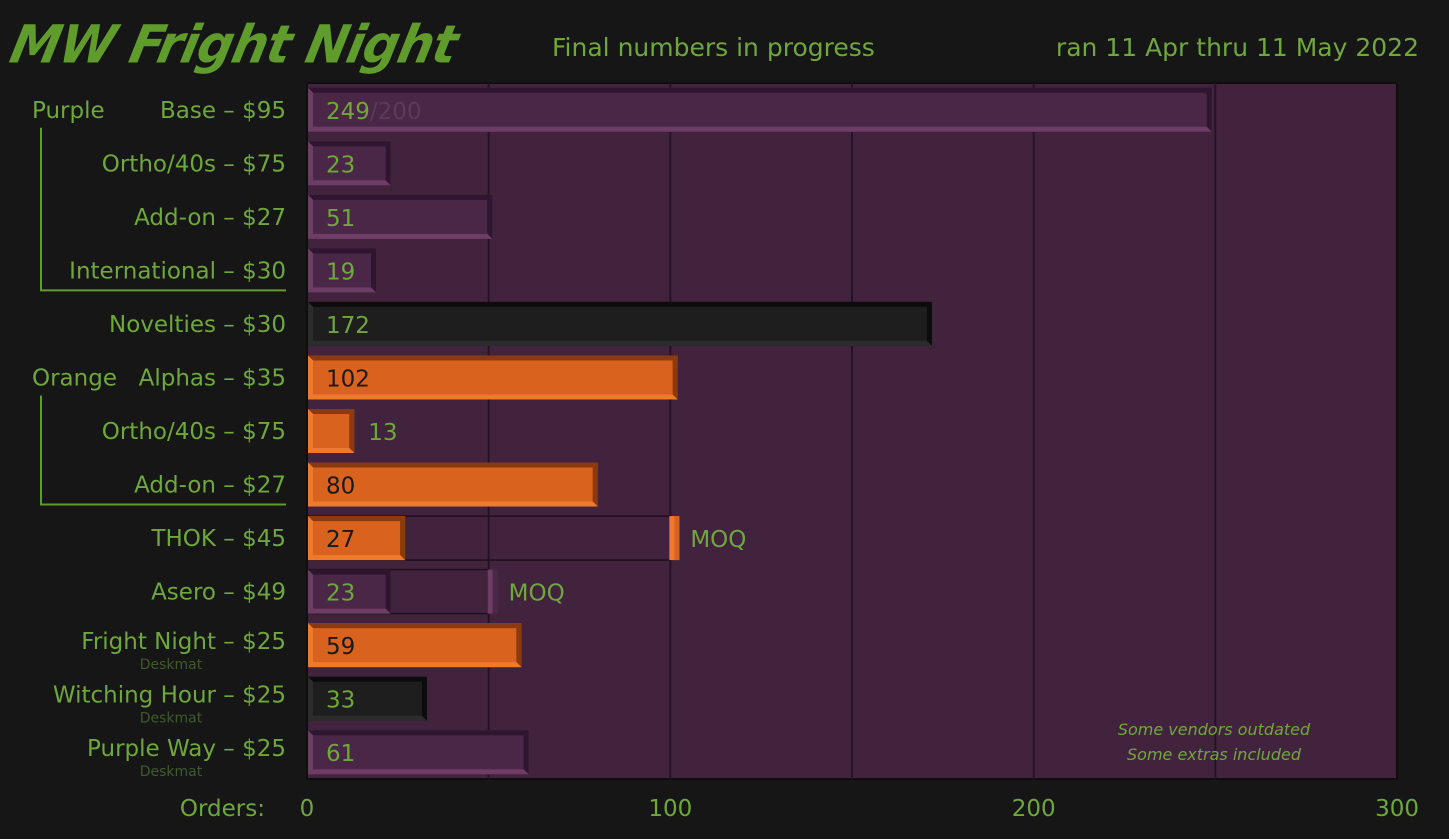 This screenshot has width=1449, height=839. I want to click on chart-subtitle: Final numbers in progress, so click(713, 47).